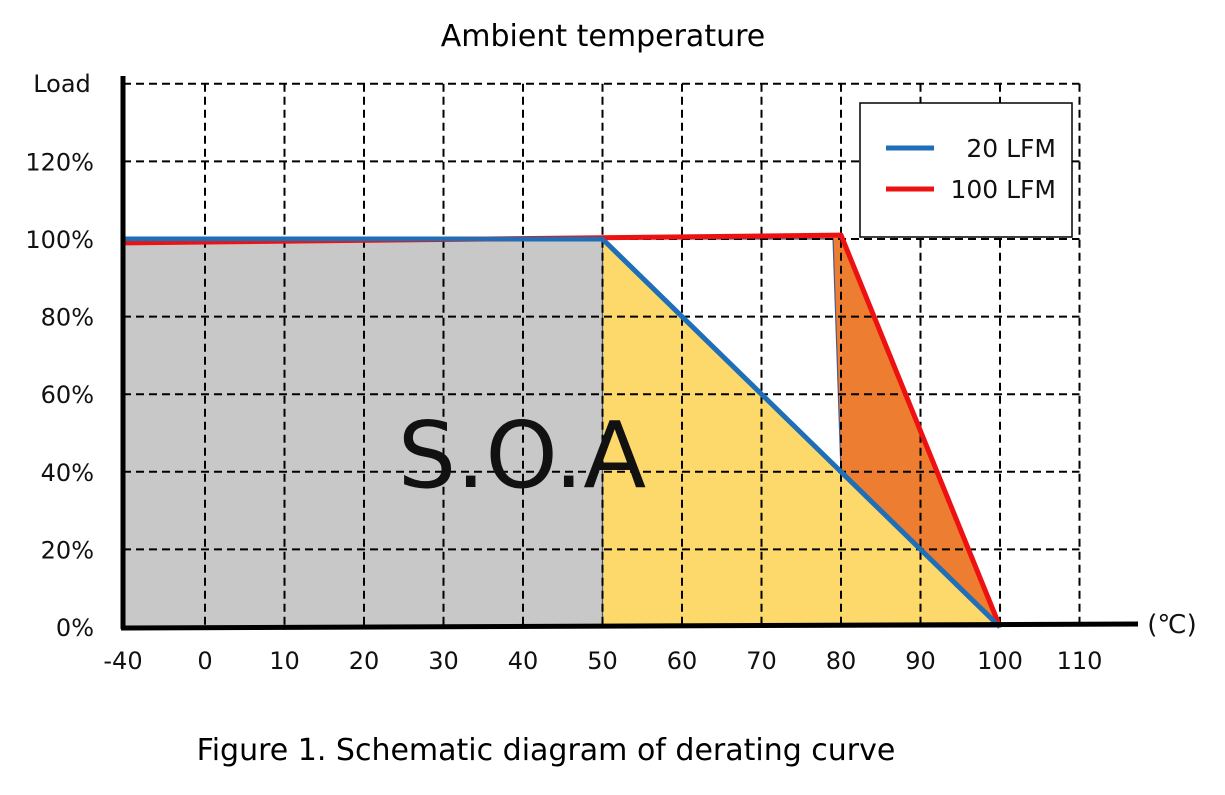  I want to click on x-tick-label-20: 20, so click(364, 661).